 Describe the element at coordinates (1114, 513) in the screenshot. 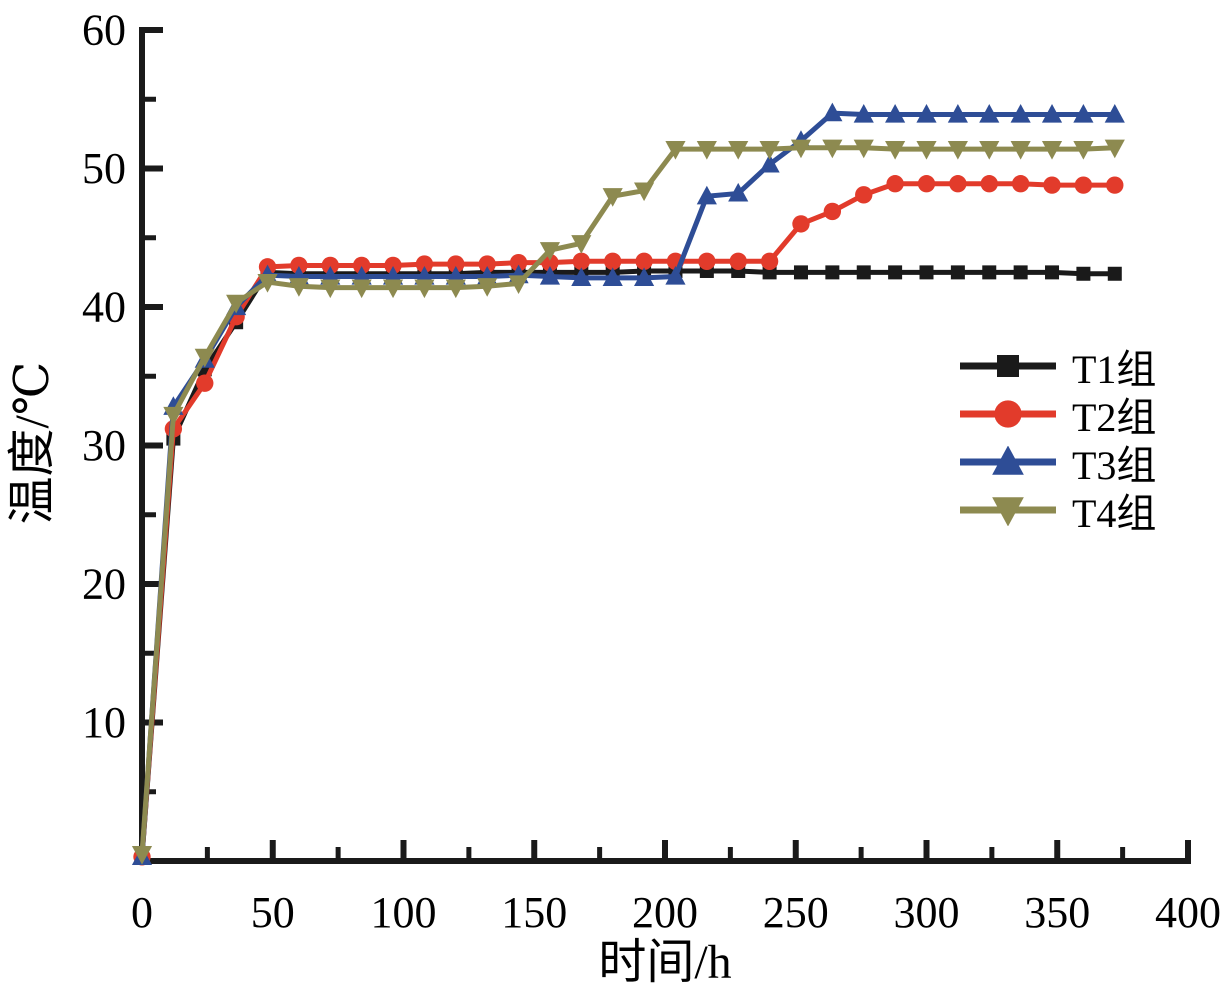

I see `legend-label: T4组` at that location.